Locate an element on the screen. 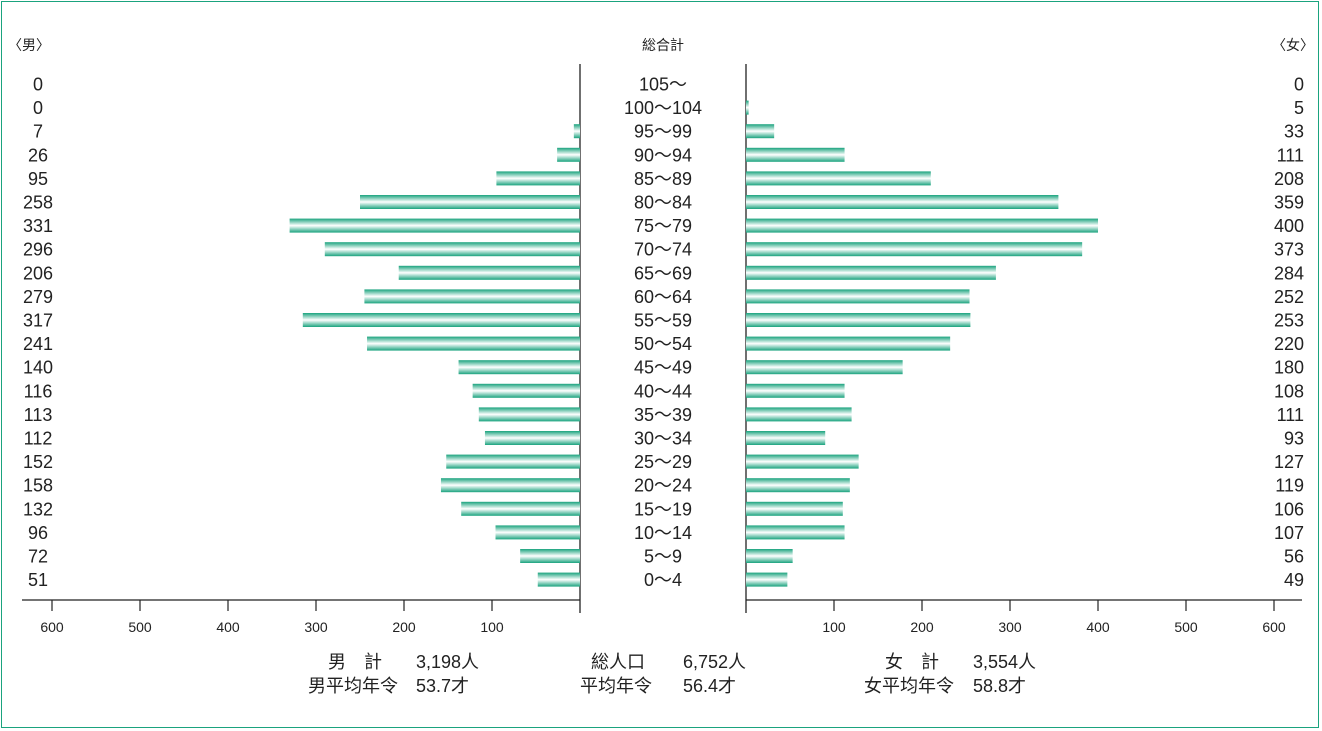 This screenshot has height=731, width=1322. male-value-label: 241 is located at coordinates (38, 344).